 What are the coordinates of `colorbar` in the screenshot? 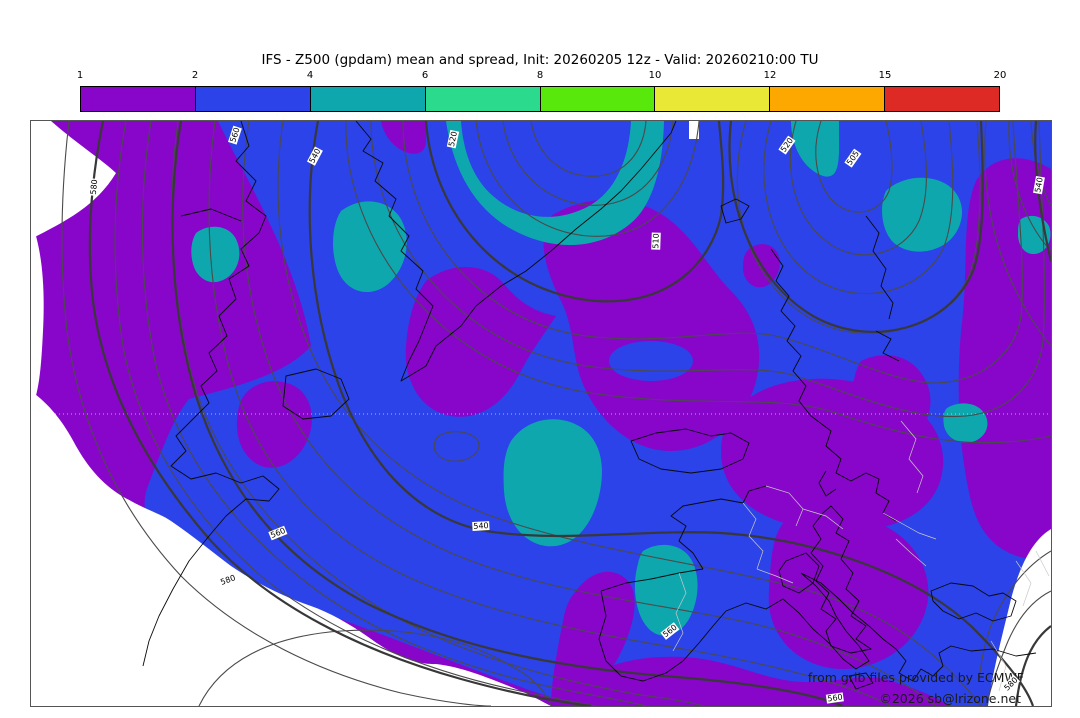 It's located at (540, 99).